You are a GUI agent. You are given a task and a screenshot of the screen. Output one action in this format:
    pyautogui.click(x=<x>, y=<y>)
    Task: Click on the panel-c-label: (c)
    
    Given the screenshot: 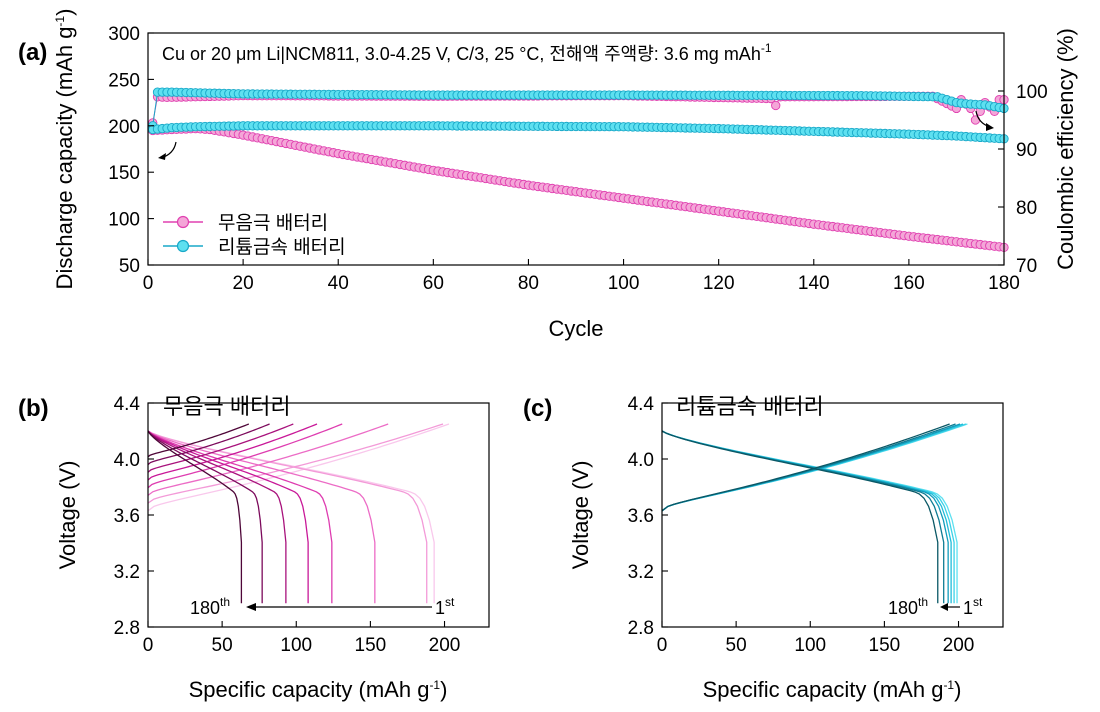 What is the action you would take?
    pyautogui.click(x=537, y=408)
    